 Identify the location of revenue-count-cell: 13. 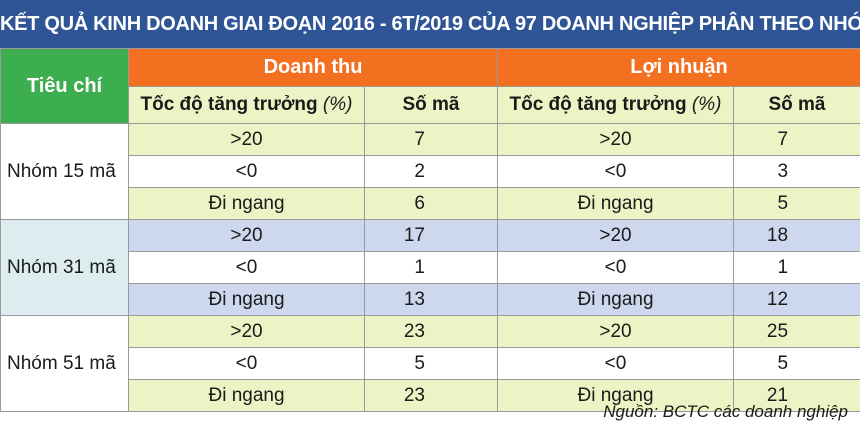
(431, 299).